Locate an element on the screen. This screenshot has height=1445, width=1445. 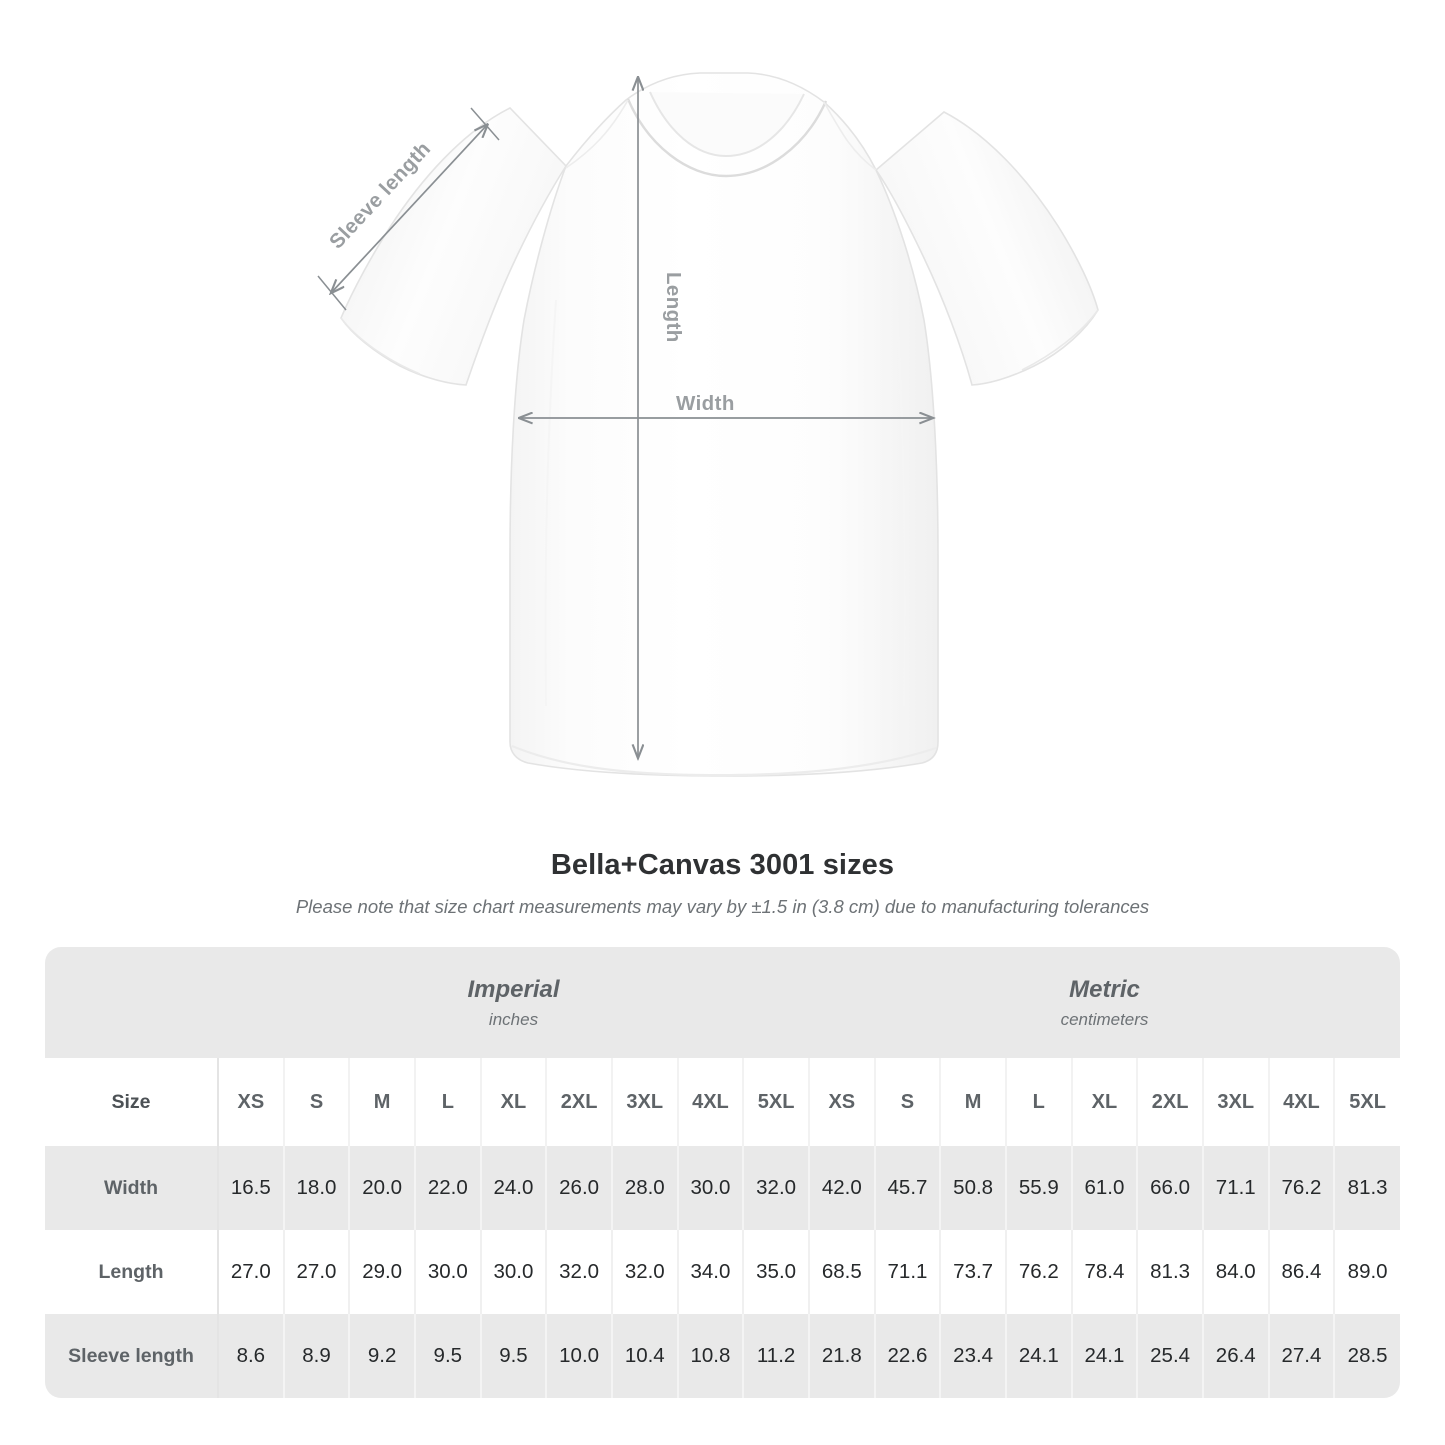
measurement-cell: 25.4 is located at coordinates (1169, 1356).